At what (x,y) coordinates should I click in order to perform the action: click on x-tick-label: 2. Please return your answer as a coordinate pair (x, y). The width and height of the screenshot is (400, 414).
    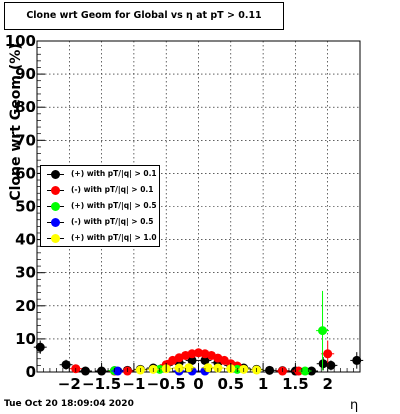
    Looking at the image, I should click on (327, 384).